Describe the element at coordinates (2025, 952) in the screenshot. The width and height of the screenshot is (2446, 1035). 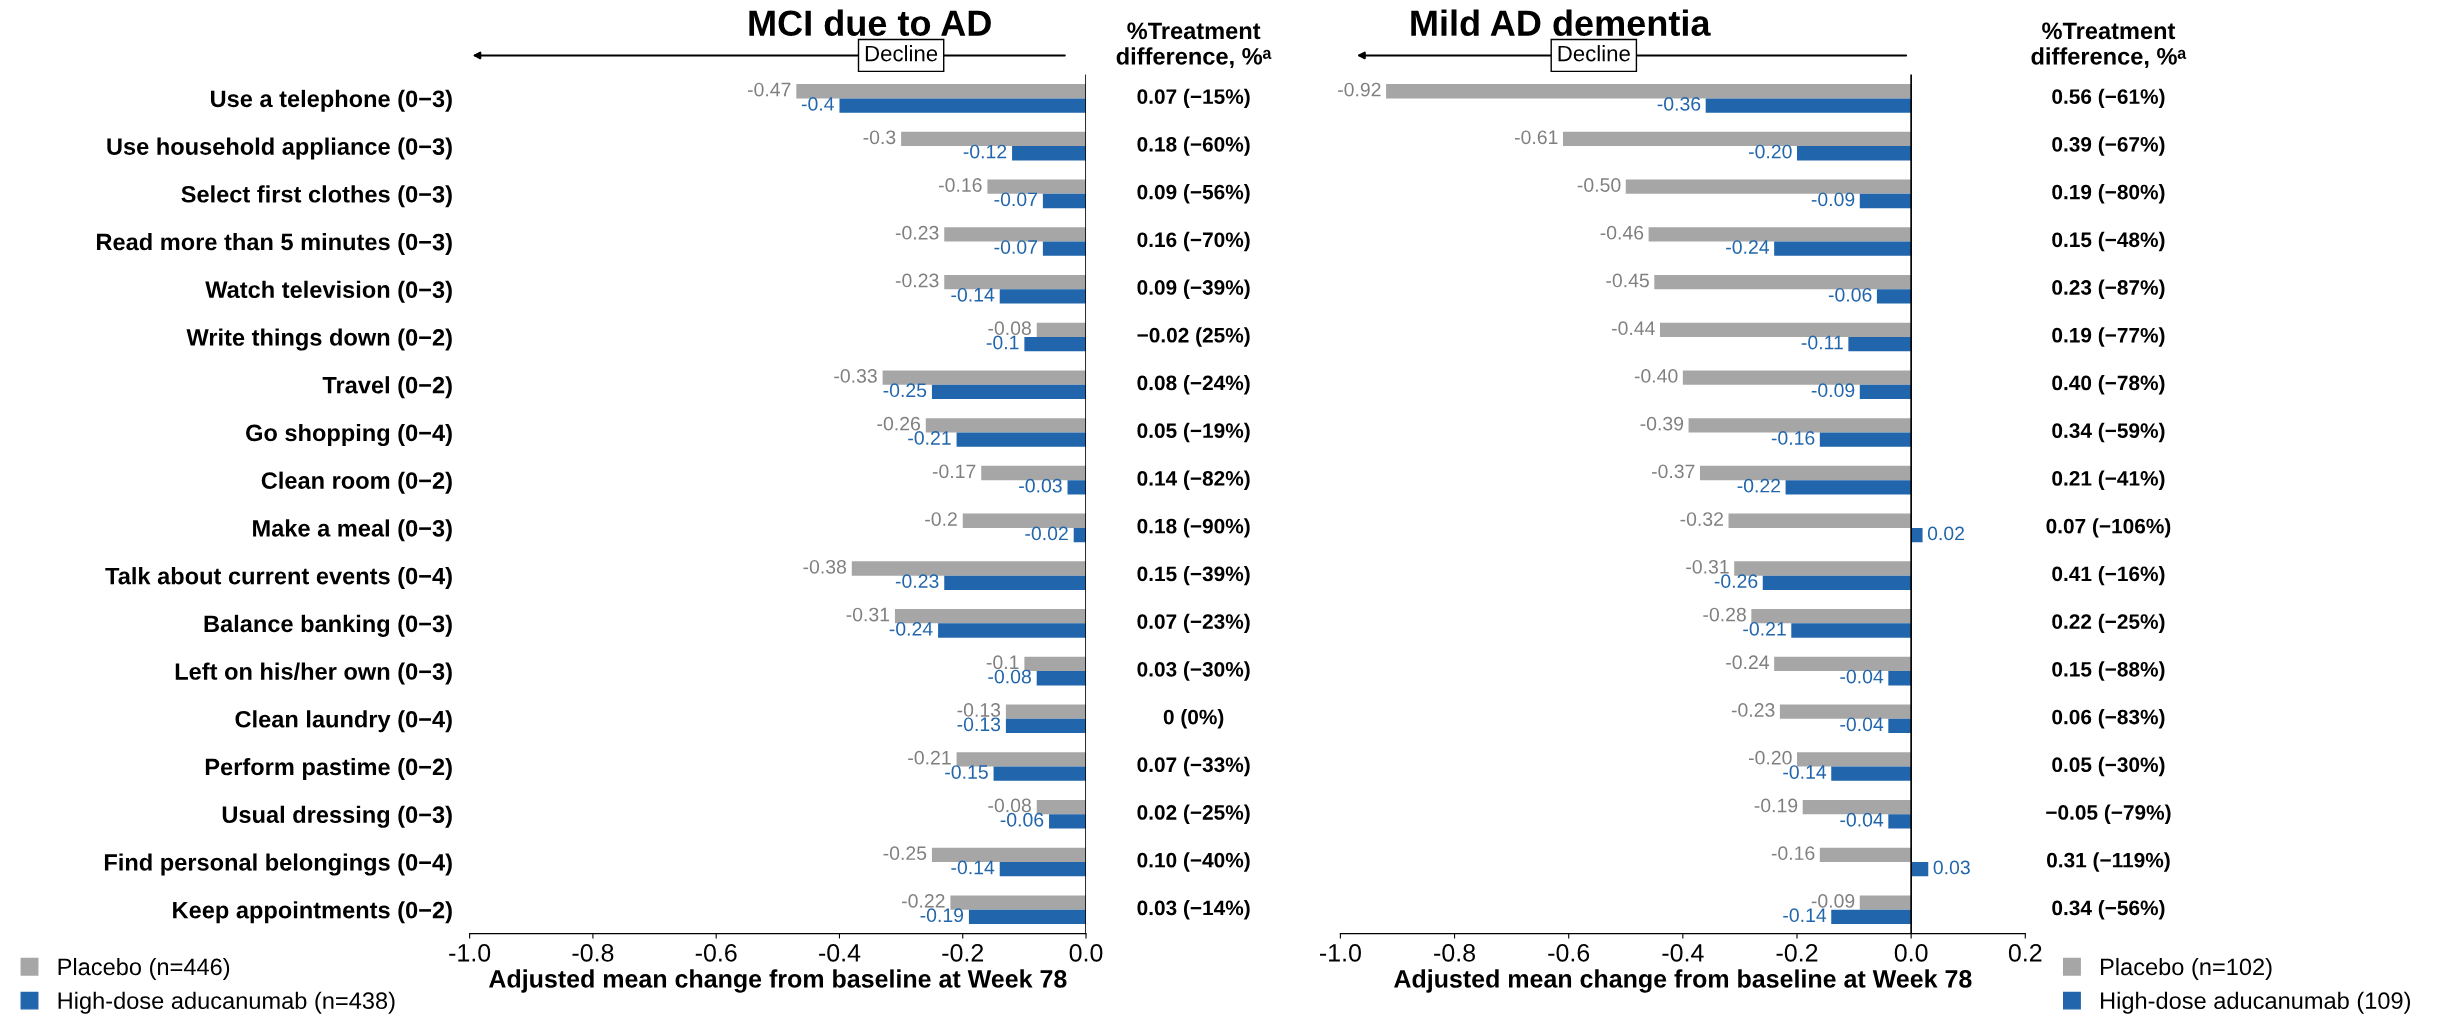
I see `x-tick-label: 0.2` at that location.